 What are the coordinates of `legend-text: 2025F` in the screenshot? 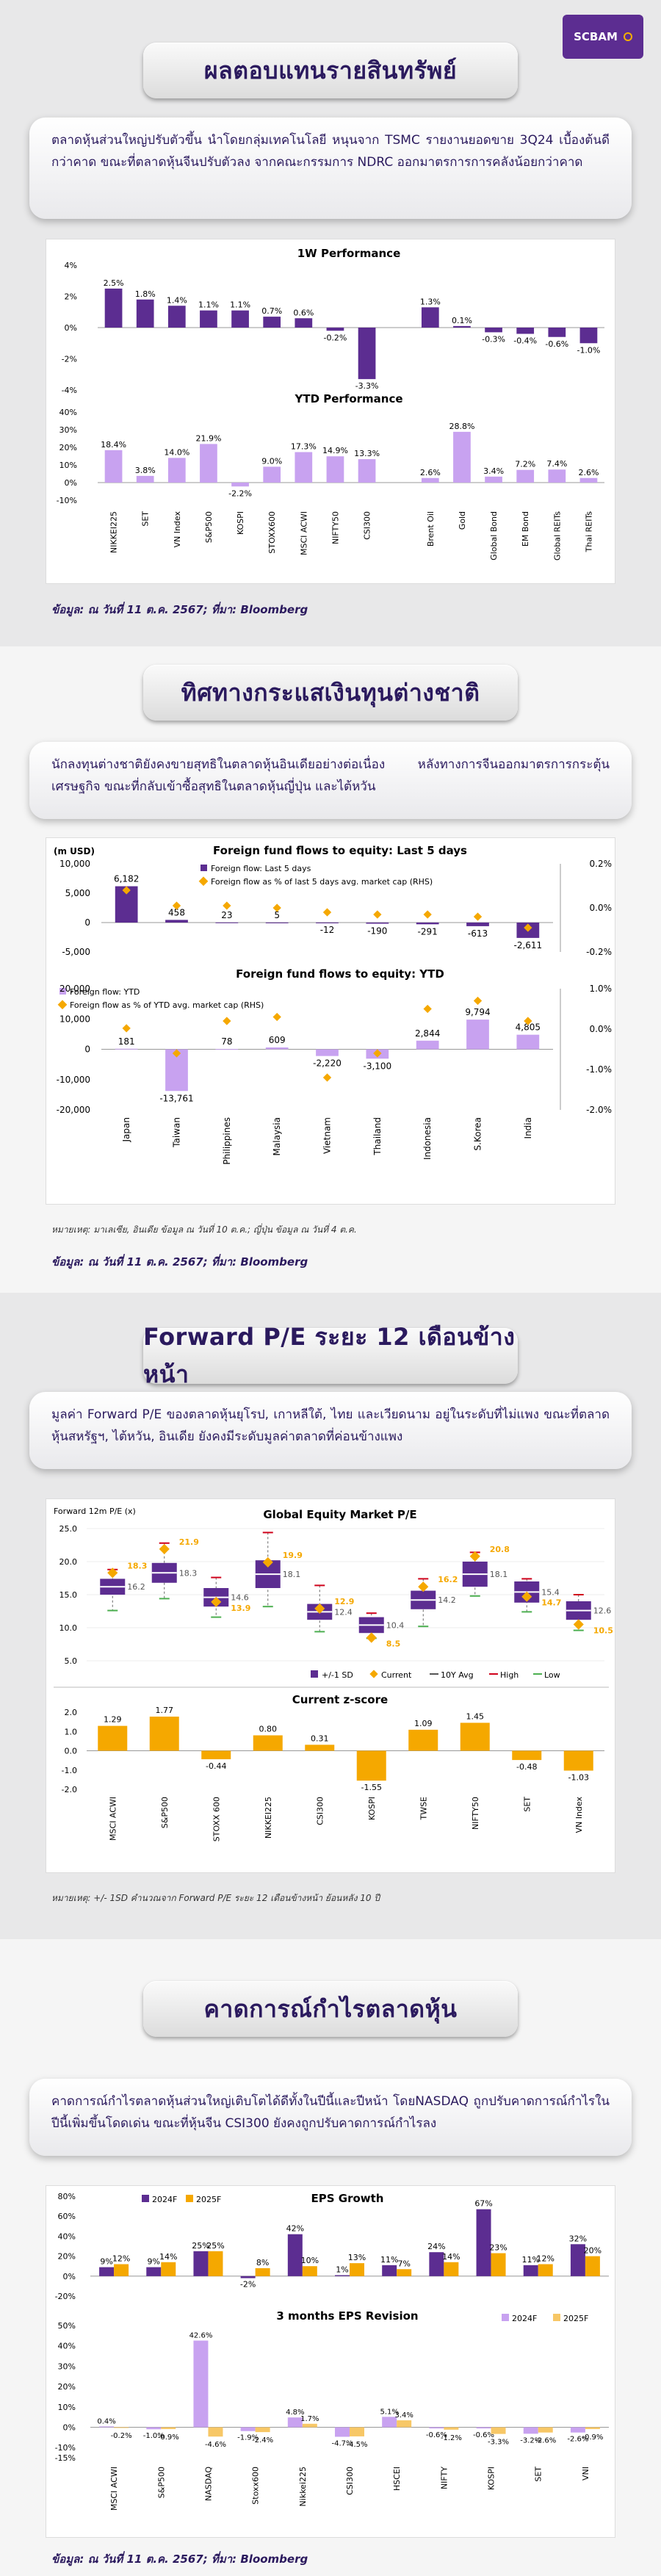 It's located at (208, 2199).